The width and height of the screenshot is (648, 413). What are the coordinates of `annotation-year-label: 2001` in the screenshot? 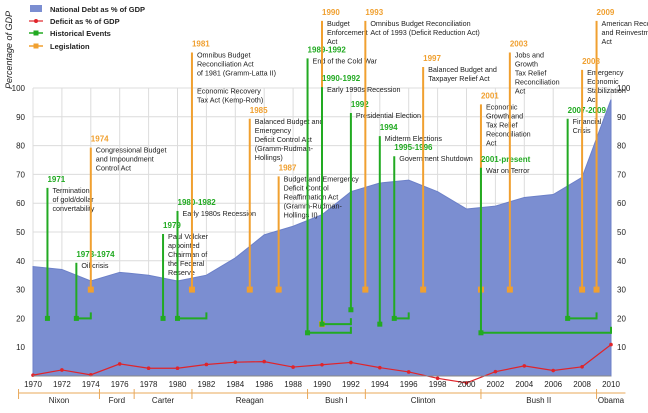 It's located at (490, 95).